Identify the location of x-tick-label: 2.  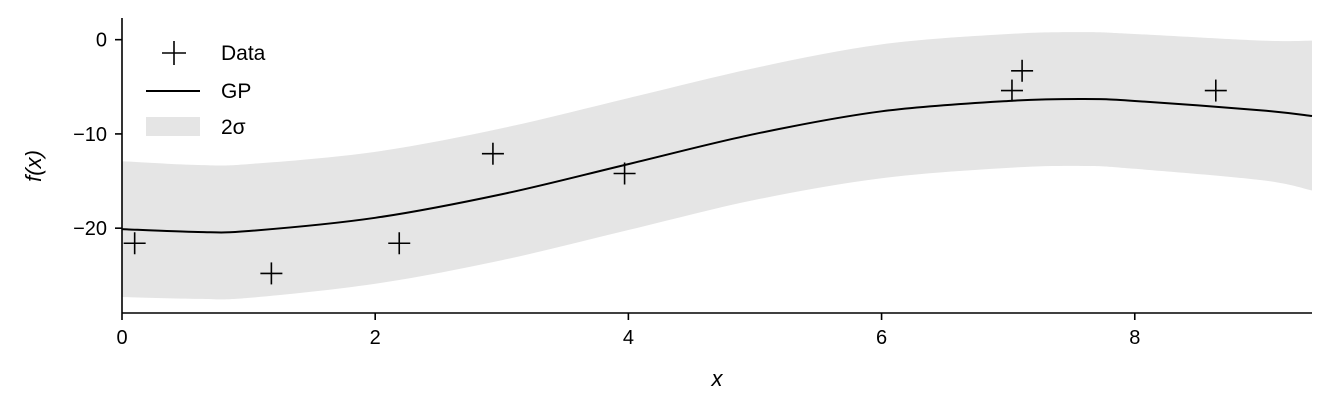
(375, 338).